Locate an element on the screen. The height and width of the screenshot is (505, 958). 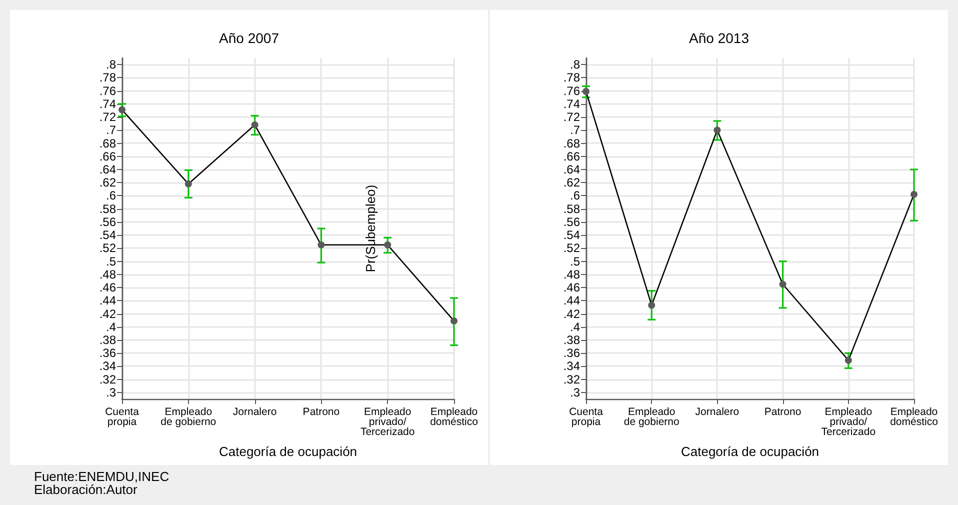
chart-title: Año 2013 is located at coordinates (719, 38).